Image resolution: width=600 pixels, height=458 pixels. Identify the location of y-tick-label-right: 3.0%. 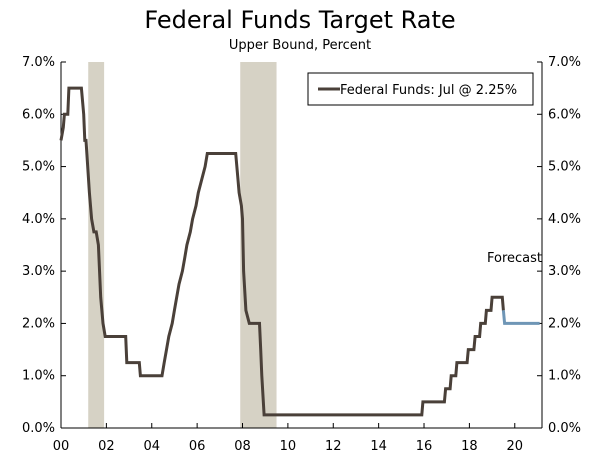
(564, 271).